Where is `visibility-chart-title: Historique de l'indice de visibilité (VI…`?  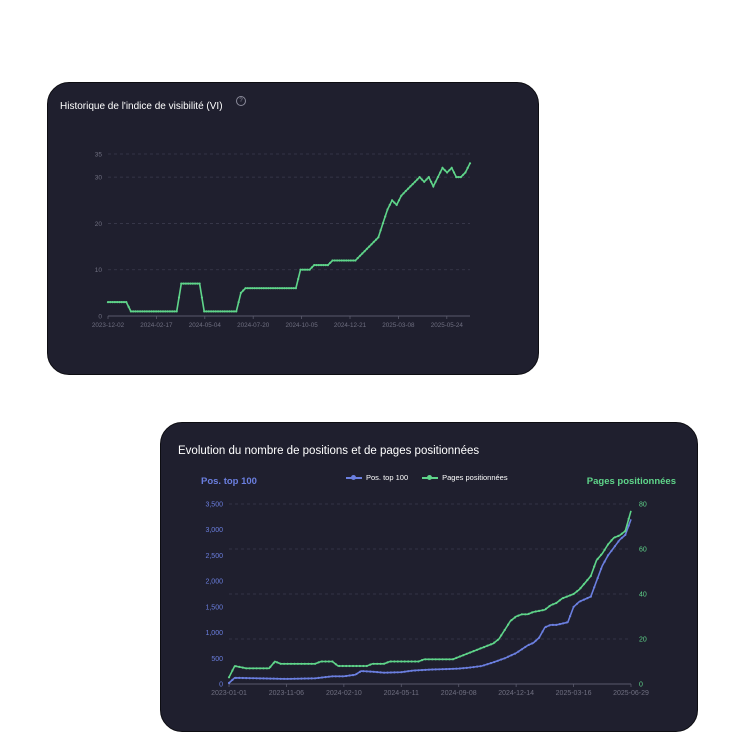
visibility-chart-title: Historique de l'indice de visibilité (VI… is located at coordinates (141, 106).